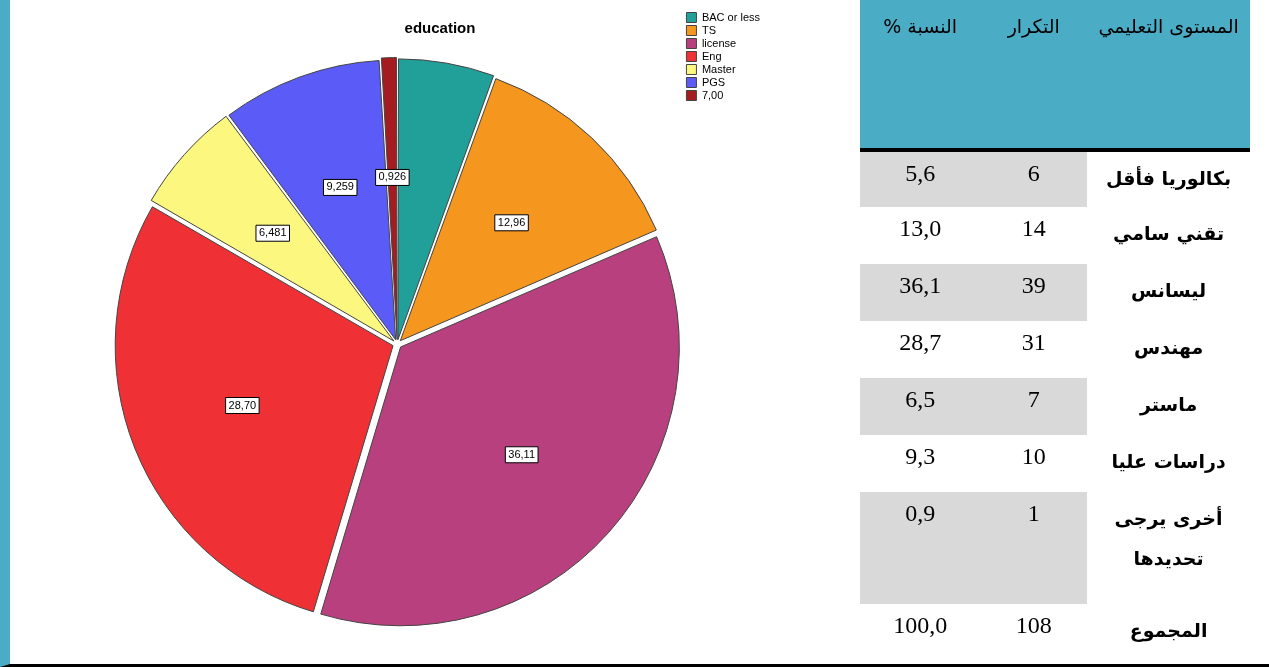  Describe the element at coordinates (272, 232) in the screenshot. I see `data-label: 6,481` at that location.